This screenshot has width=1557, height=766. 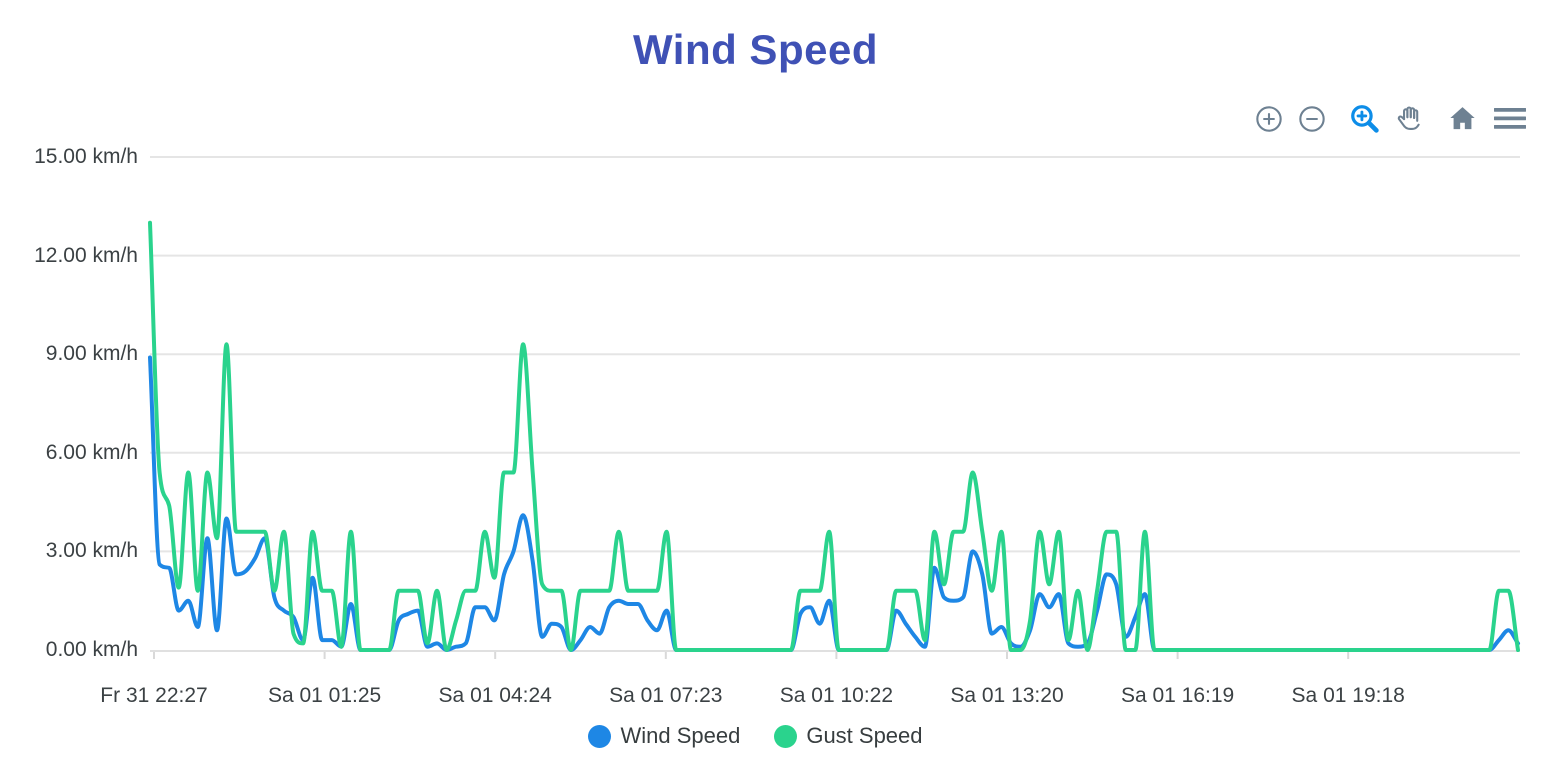 What do you see at coordinates (666, 695) in the screenshot?
I see `x-axis-label: Sa 01 07:23` at bounding box center [666, 695].